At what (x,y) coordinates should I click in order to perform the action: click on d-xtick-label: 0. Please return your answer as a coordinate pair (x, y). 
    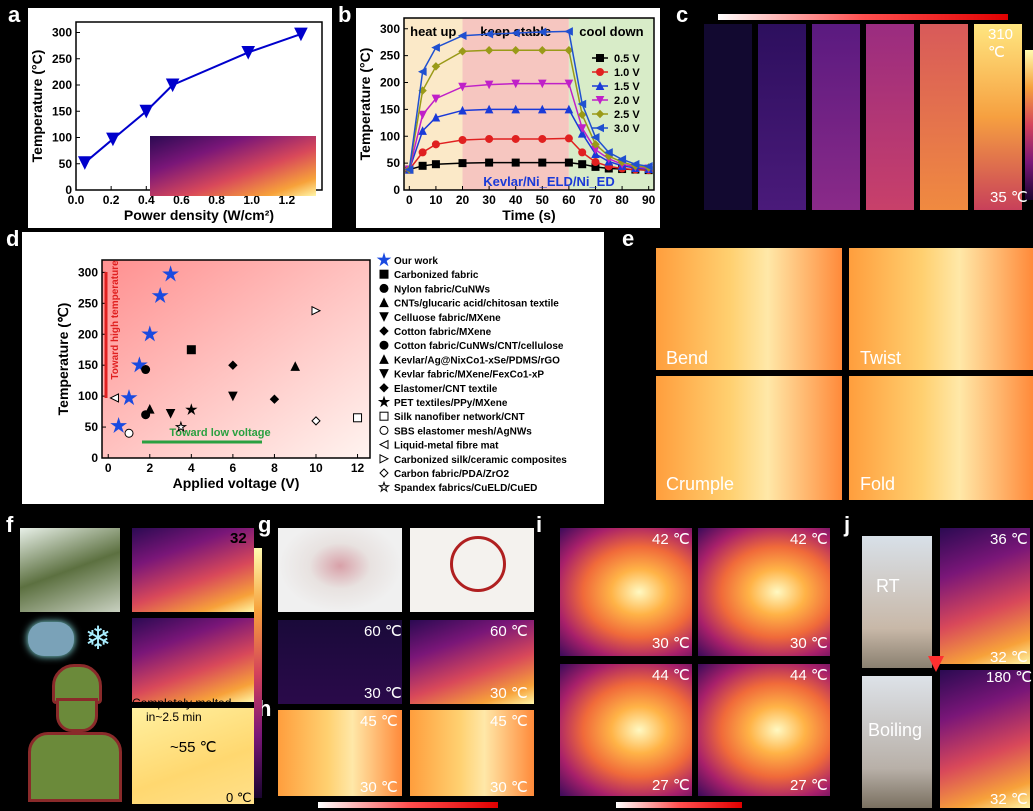
    Looking at the image, I should click on (108, 468).